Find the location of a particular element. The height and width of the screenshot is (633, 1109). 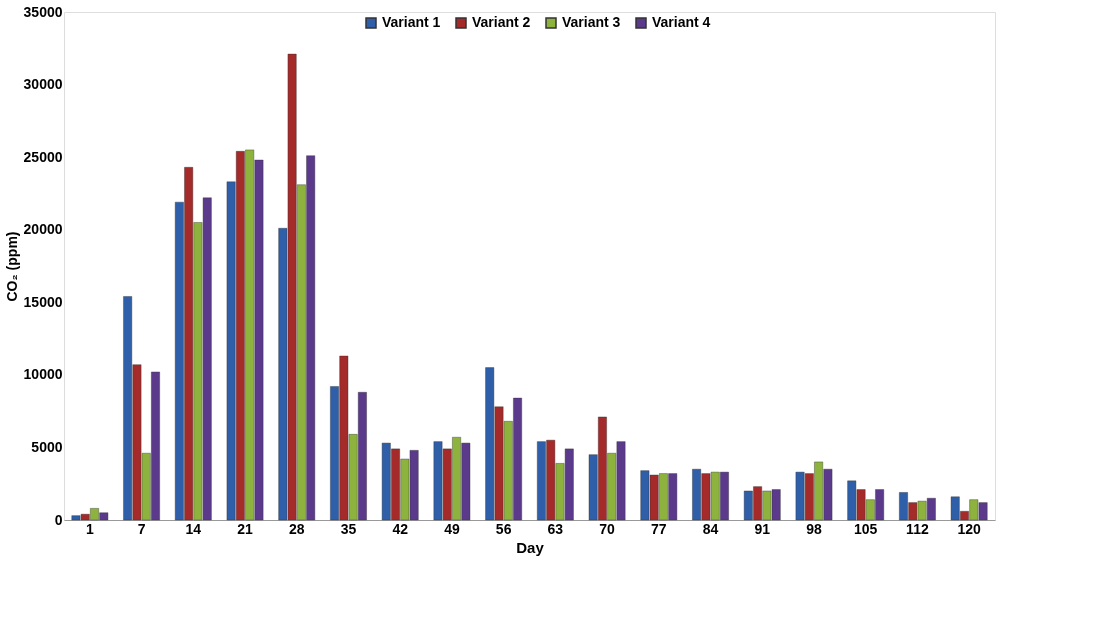

x-tick-label: 28 is located at coordinates (296, 528).